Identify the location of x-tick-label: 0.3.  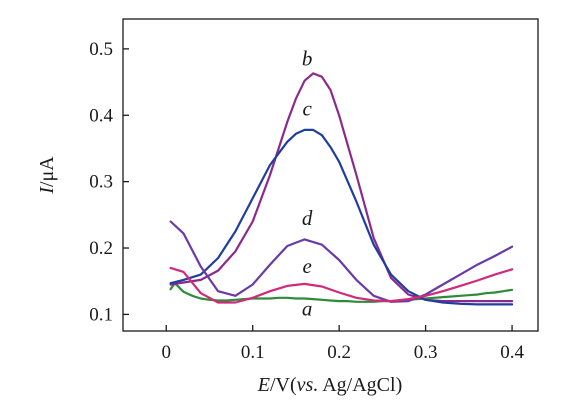
(426, 352).